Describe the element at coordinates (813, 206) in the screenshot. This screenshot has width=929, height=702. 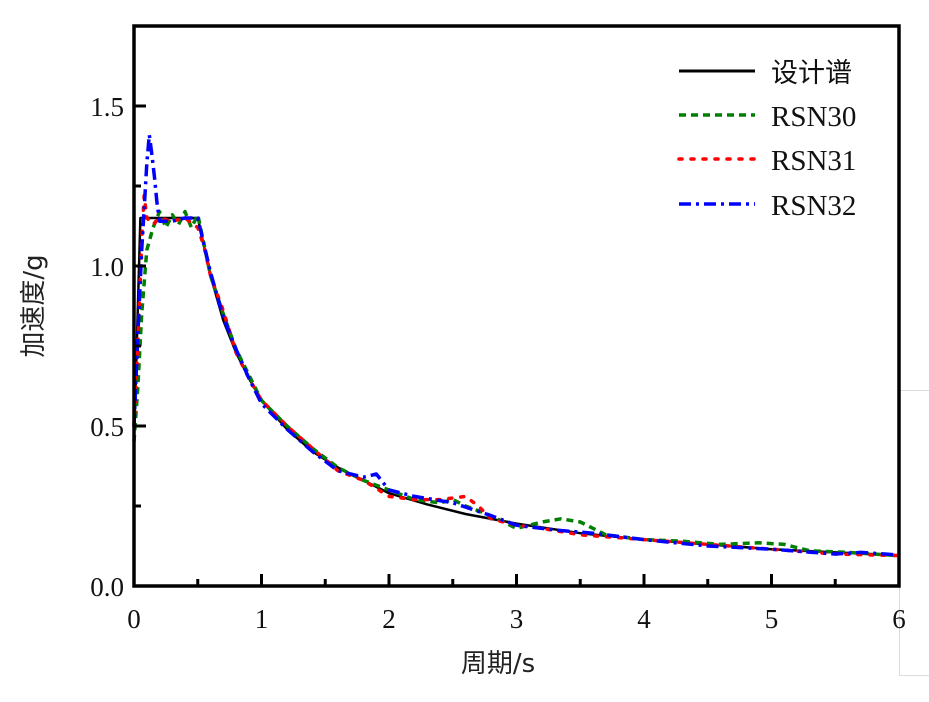
I see `legend-label: RSN32` at that location.